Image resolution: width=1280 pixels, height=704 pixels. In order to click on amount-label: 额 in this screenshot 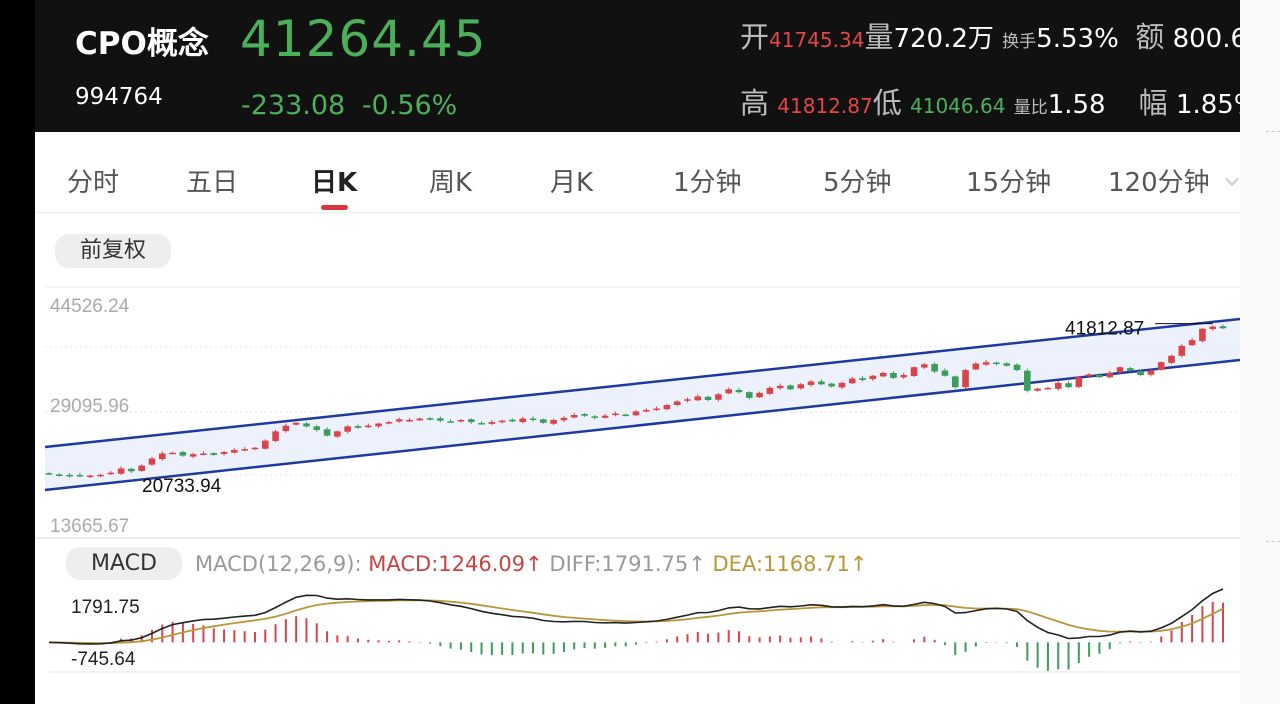, I will do `click(1150, 37)`.